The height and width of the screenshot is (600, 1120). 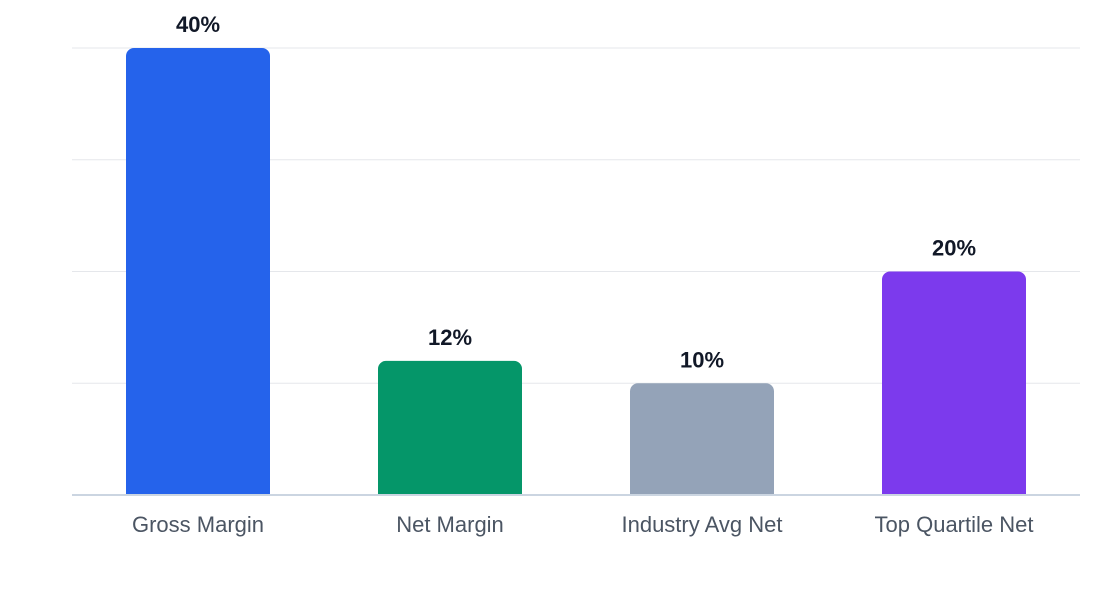 What do you see at coordinates (450, 524) in the screenshot?
I see `x-tick-label: Net Margin` at bounding box center [450, 524].